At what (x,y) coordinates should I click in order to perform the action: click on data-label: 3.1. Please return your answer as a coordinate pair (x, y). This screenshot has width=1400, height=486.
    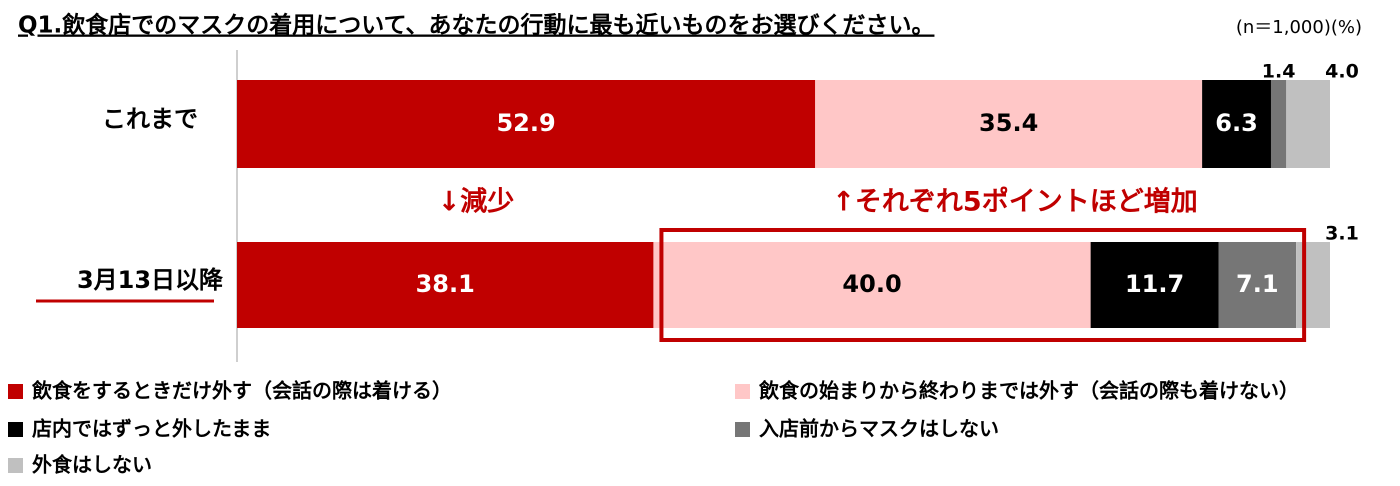
    Looking at the image, I should click on (1342, 234).